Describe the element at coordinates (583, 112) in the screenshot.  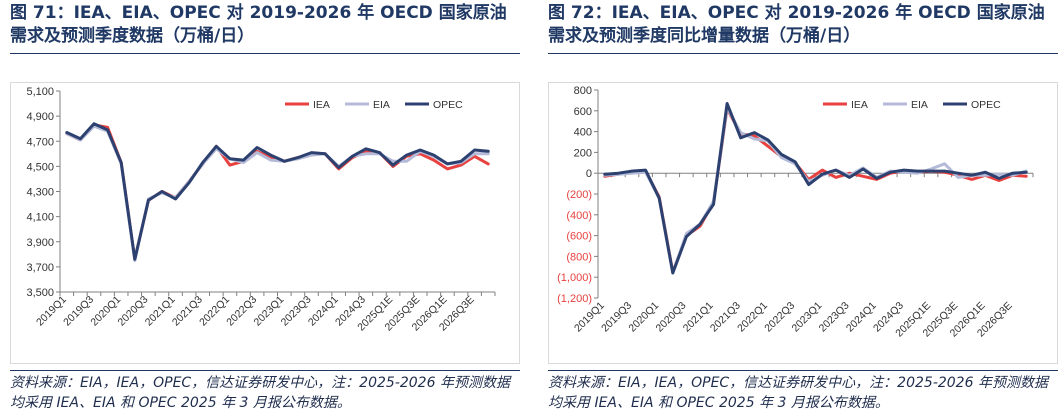
I see `y-tick-label: 600` at that location.